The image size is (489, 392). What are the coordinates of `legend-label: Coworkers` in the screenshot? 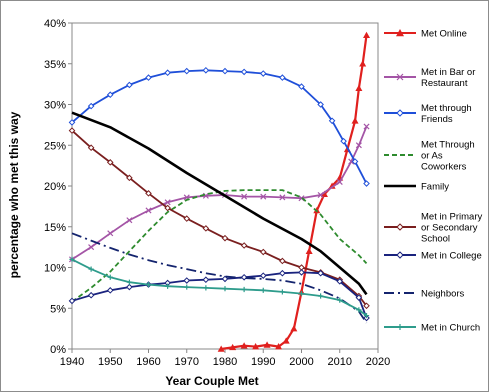 It's located at (444, 167).